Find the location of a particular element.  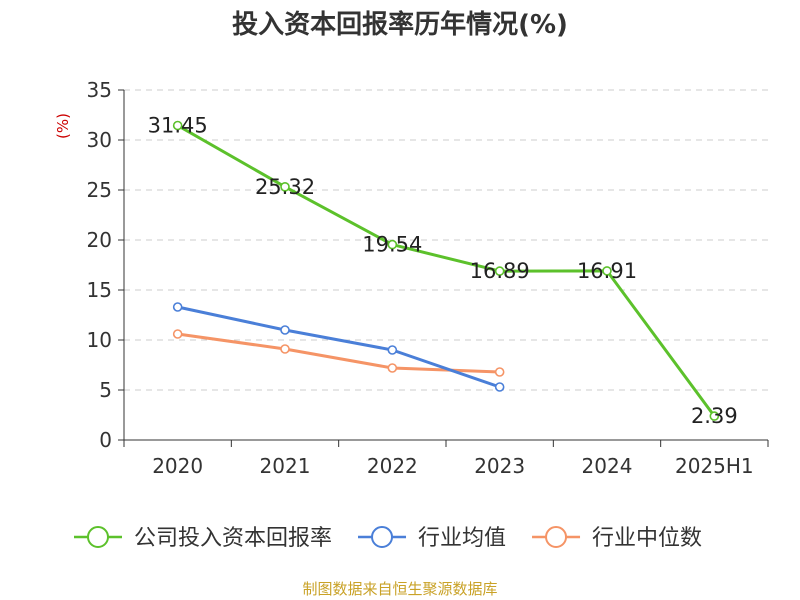

y-tick-label: 30 is located at coordinates (99, 140).